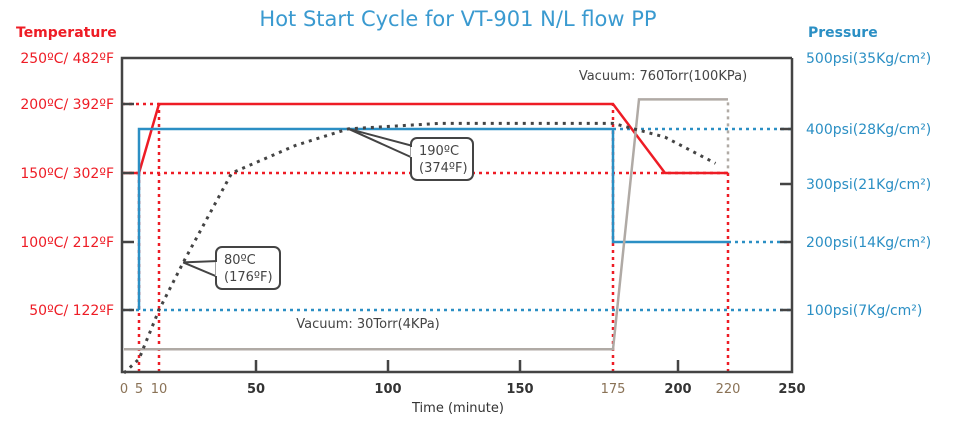 This screenshot has width=979, height=423. I want to click on x-tick-label: 150, so click(519, 389).